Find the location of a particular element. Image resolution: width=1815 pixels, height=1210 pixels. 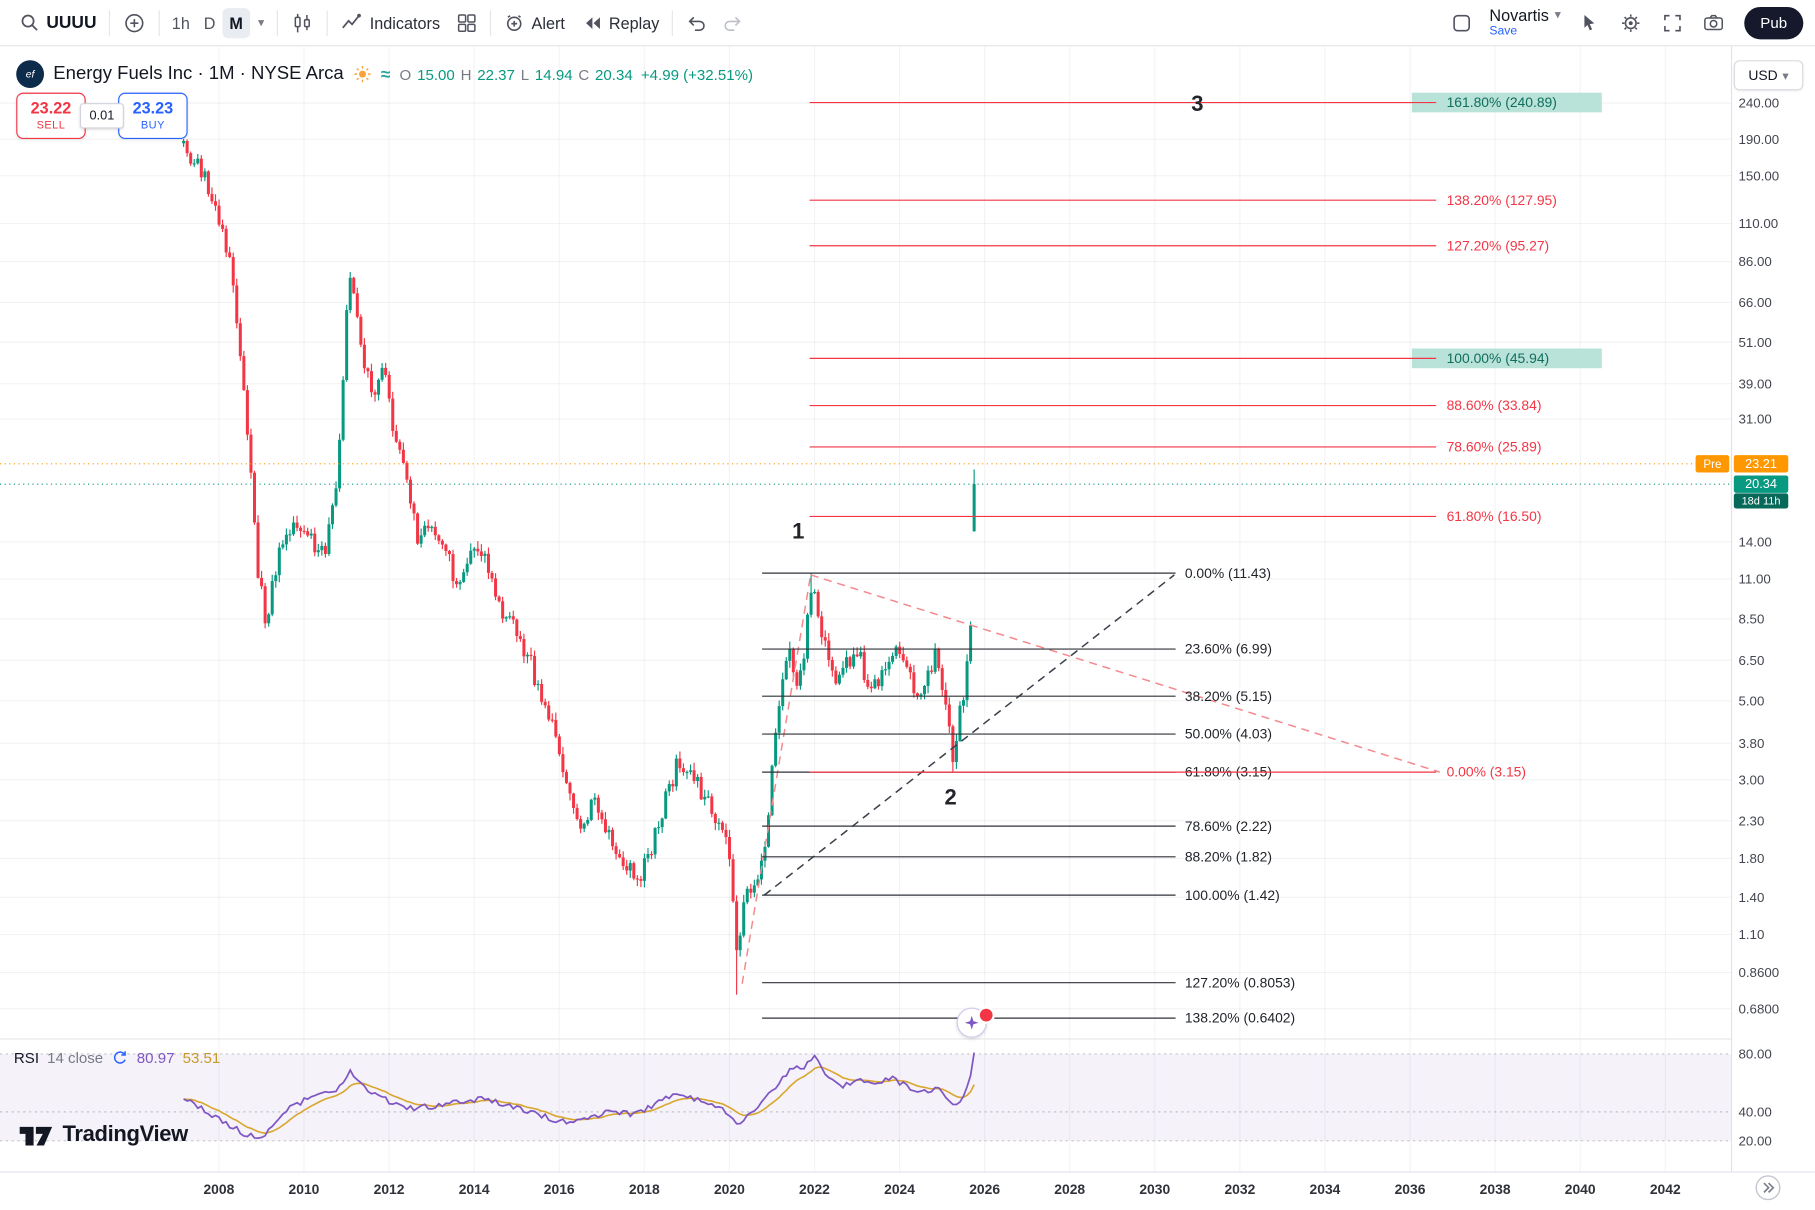

scroll-to-recent-button is located at coordinates (1768, 1190).